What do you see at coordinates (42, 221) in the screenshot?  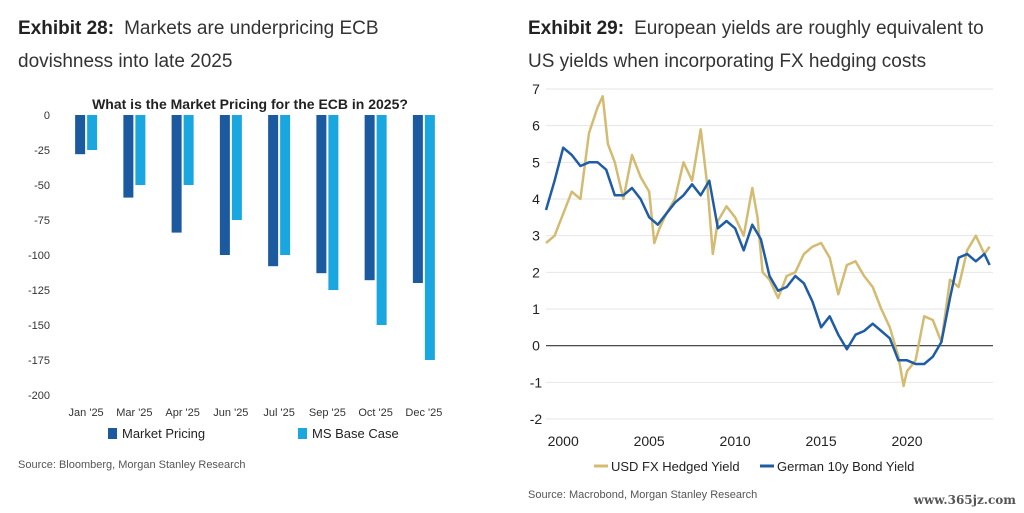 I see `y-tick-label: -75` at bounding box center [42, 221].